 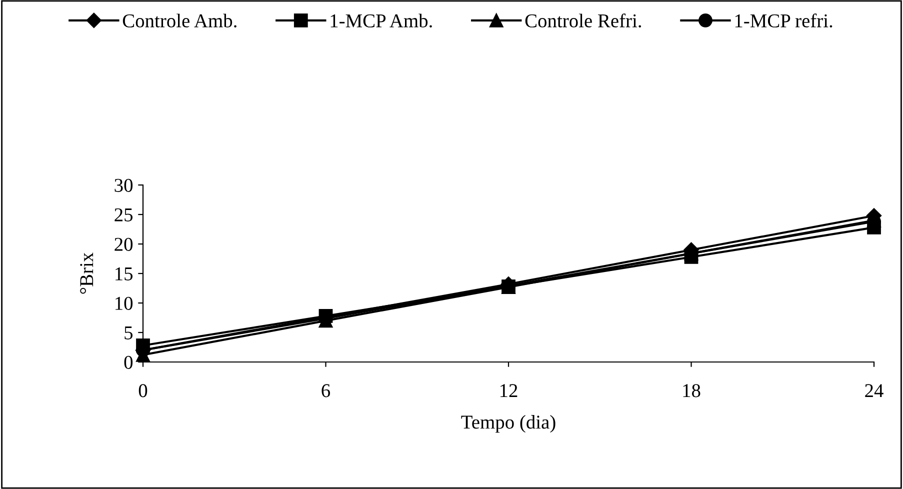 I want to click on x-tick-label: 24, so click(x=874, y=391).